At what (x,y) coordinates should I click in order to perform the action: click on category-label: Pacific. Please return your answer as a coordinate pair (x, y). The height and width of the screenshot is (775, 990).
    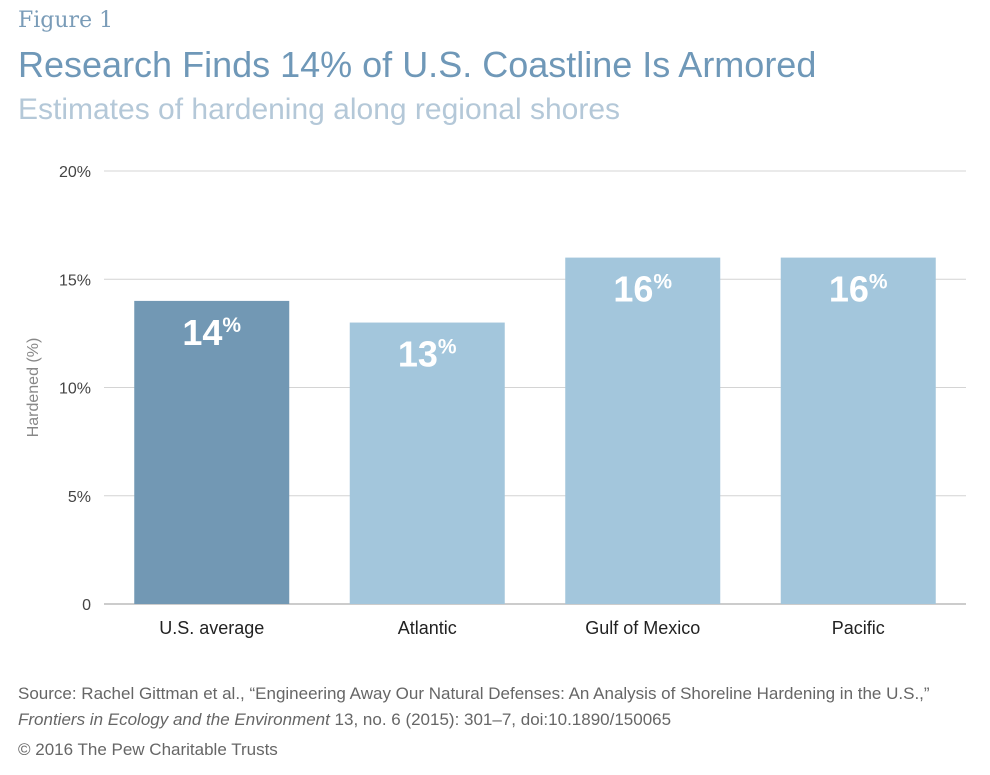
    Looking at the image, I should click on (858, 628).